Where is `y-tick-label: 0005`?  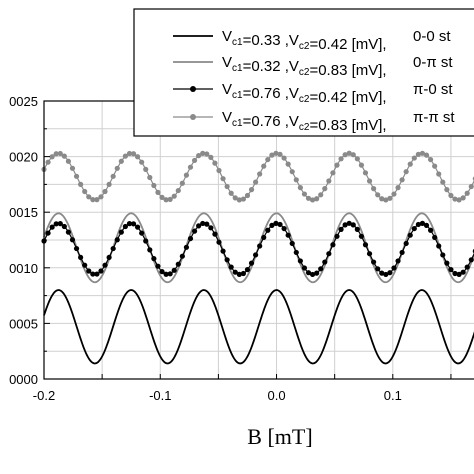 y-tick-label: 0005 is located at coordinates (23, 323).